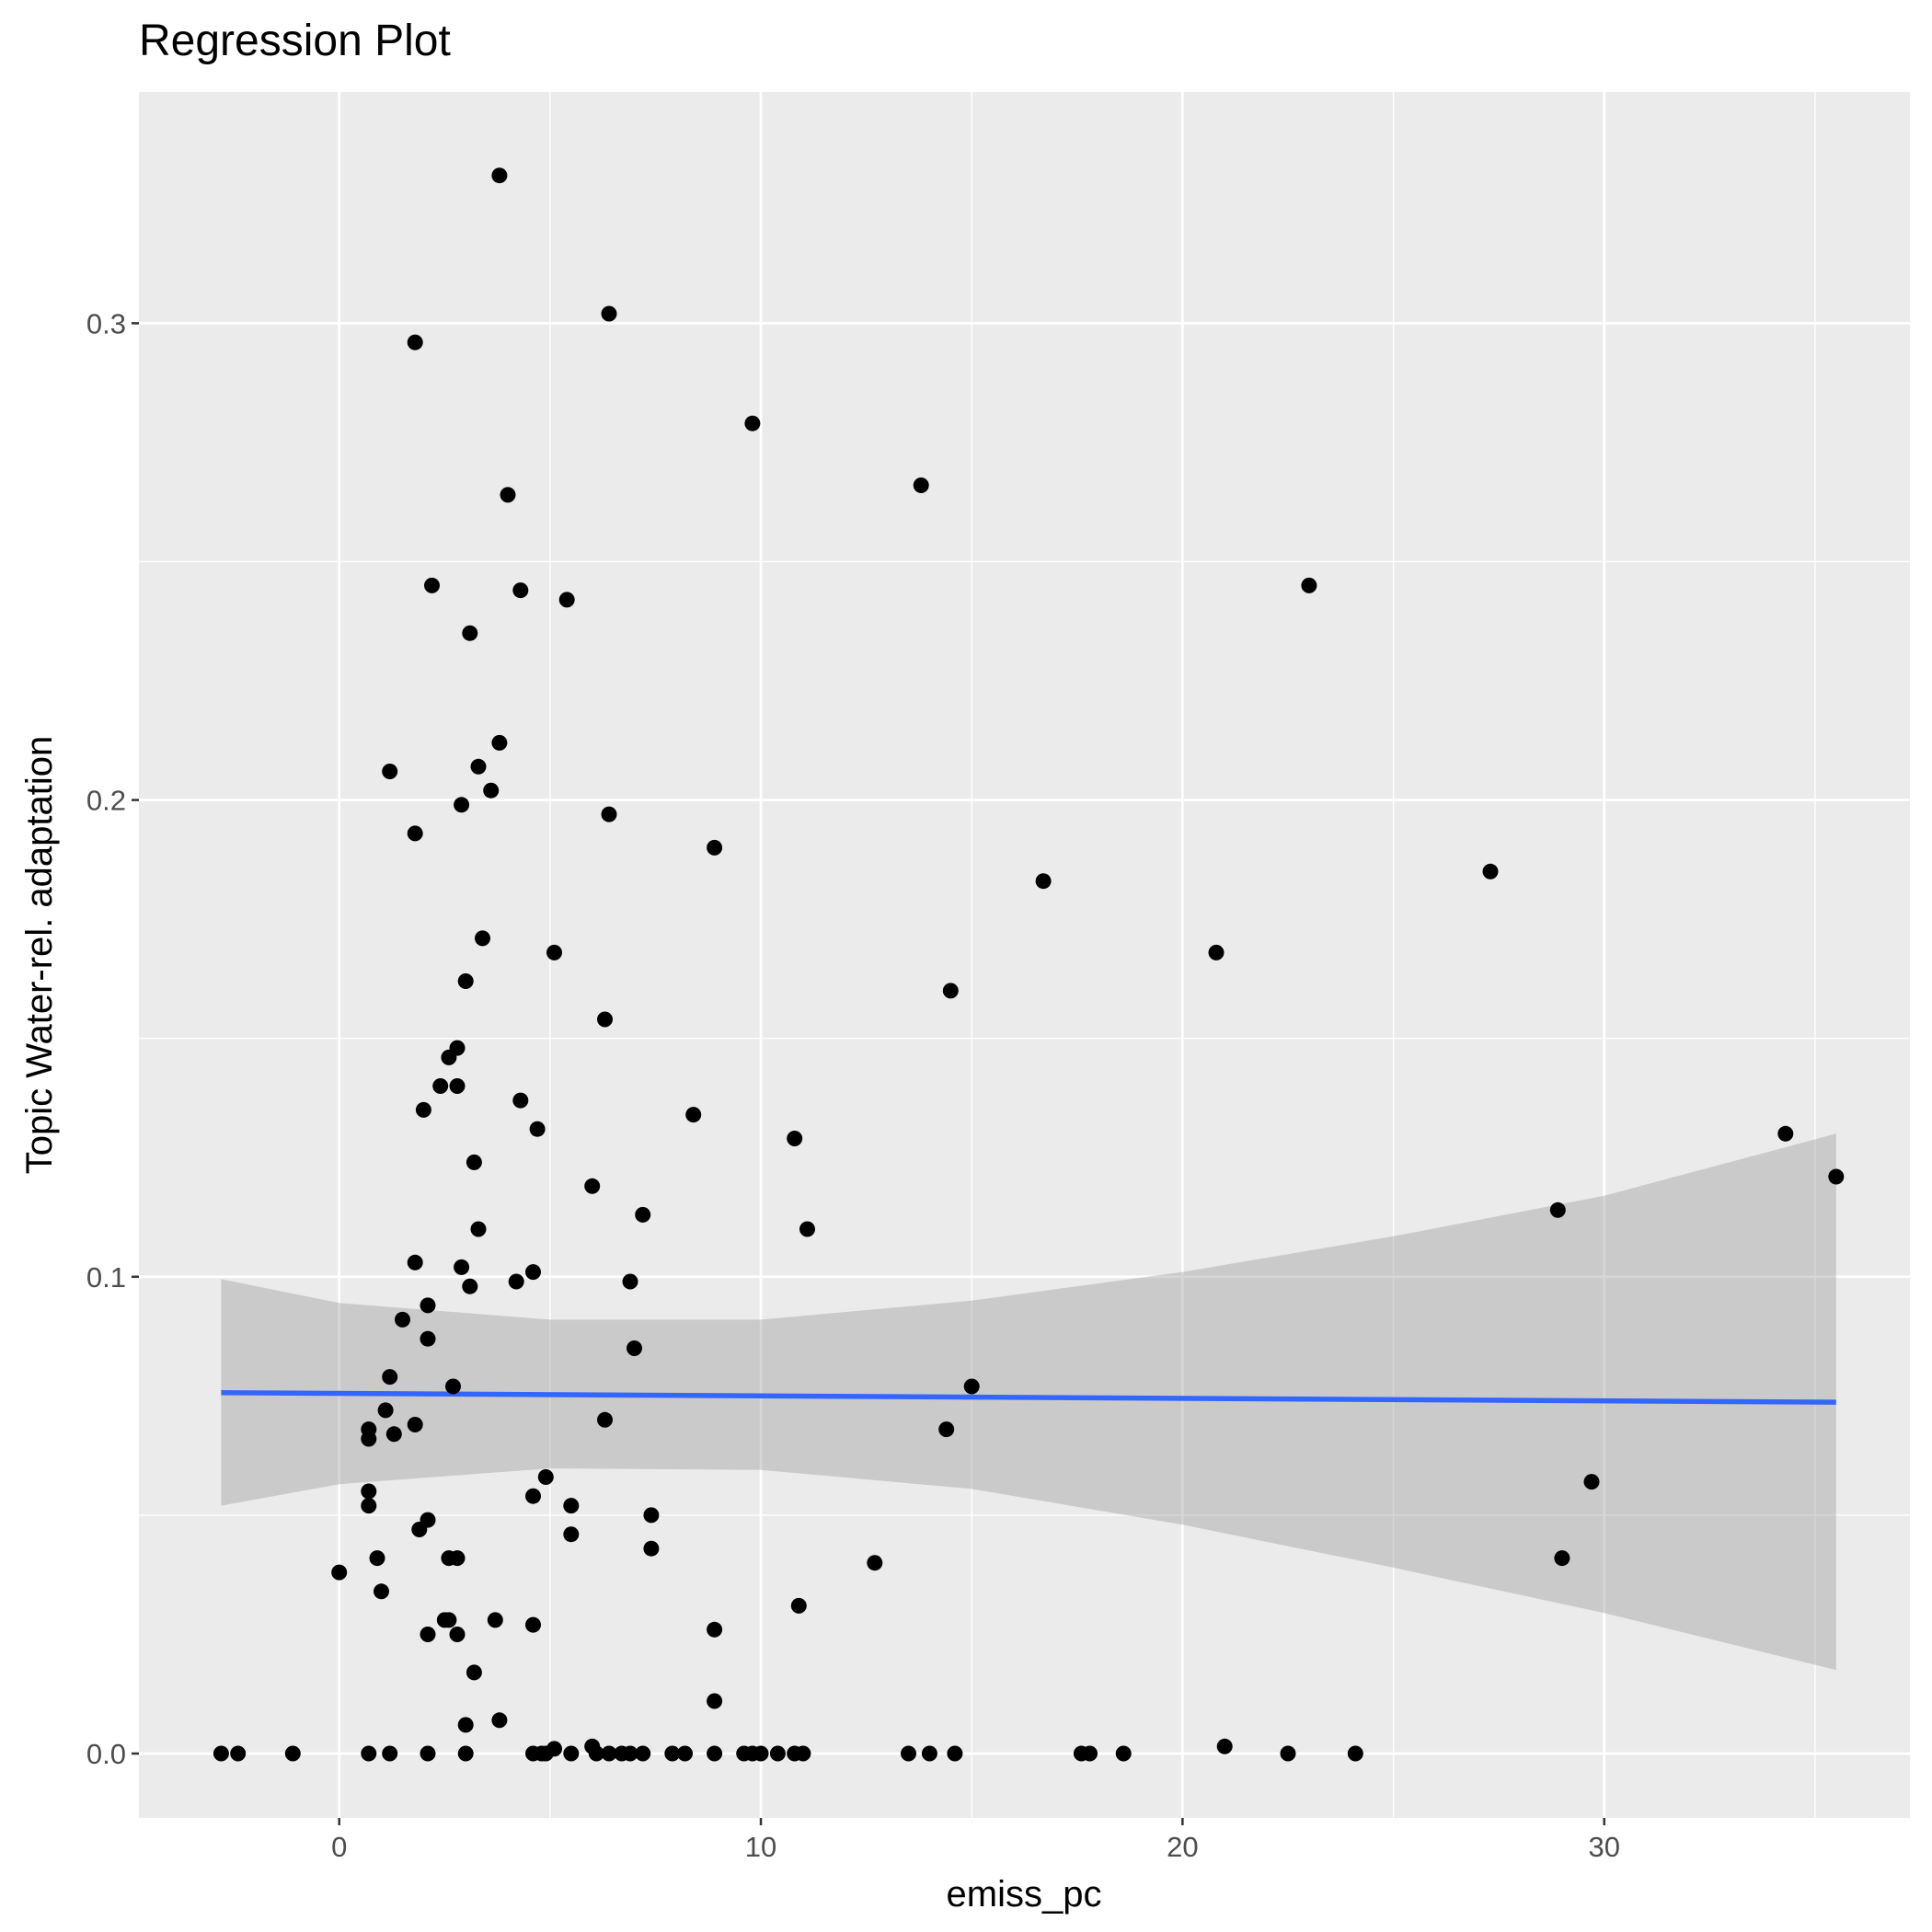 This screenshot has height=1932, width=1932. I want to click on x-tick-label: 20, so click(1182, 1847).